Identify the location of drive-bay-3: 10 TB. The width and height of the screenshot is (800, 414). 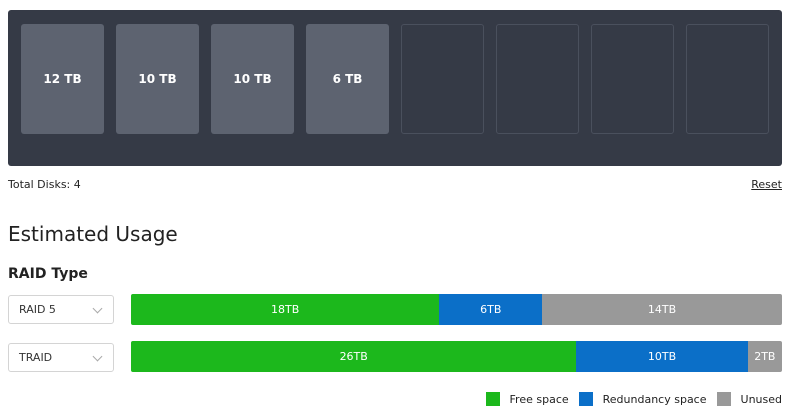
(252, 79).